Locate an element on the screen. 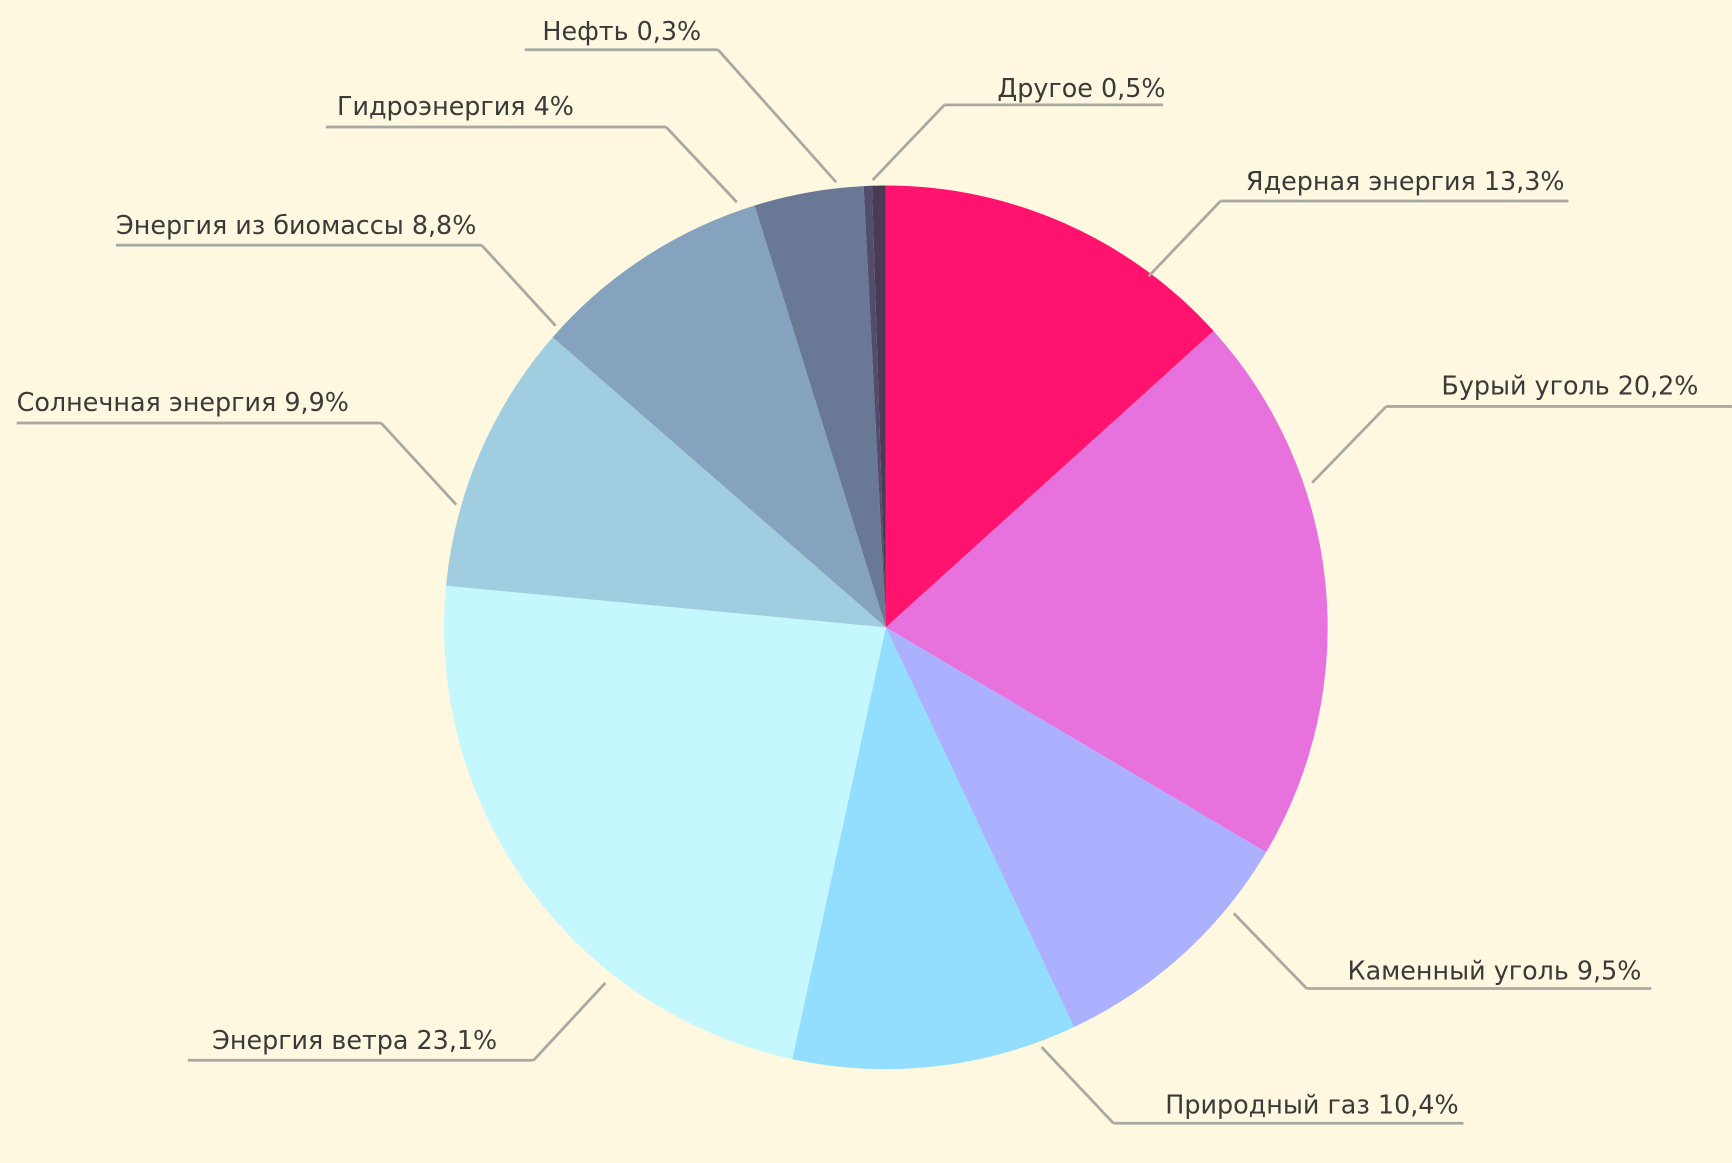 This screenshot has height=1163, width=1732. slice-label: Другое 0,5% is located at coordinates (1081, 88).